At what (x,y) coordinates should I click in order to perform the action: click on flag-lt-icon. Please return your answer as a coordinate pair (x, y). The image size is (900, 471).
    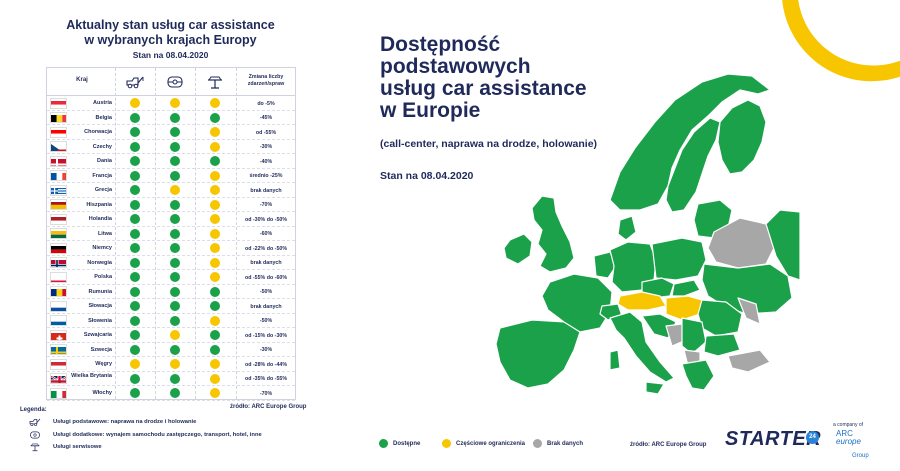
    Looking at the image, I should click on (58, 234).